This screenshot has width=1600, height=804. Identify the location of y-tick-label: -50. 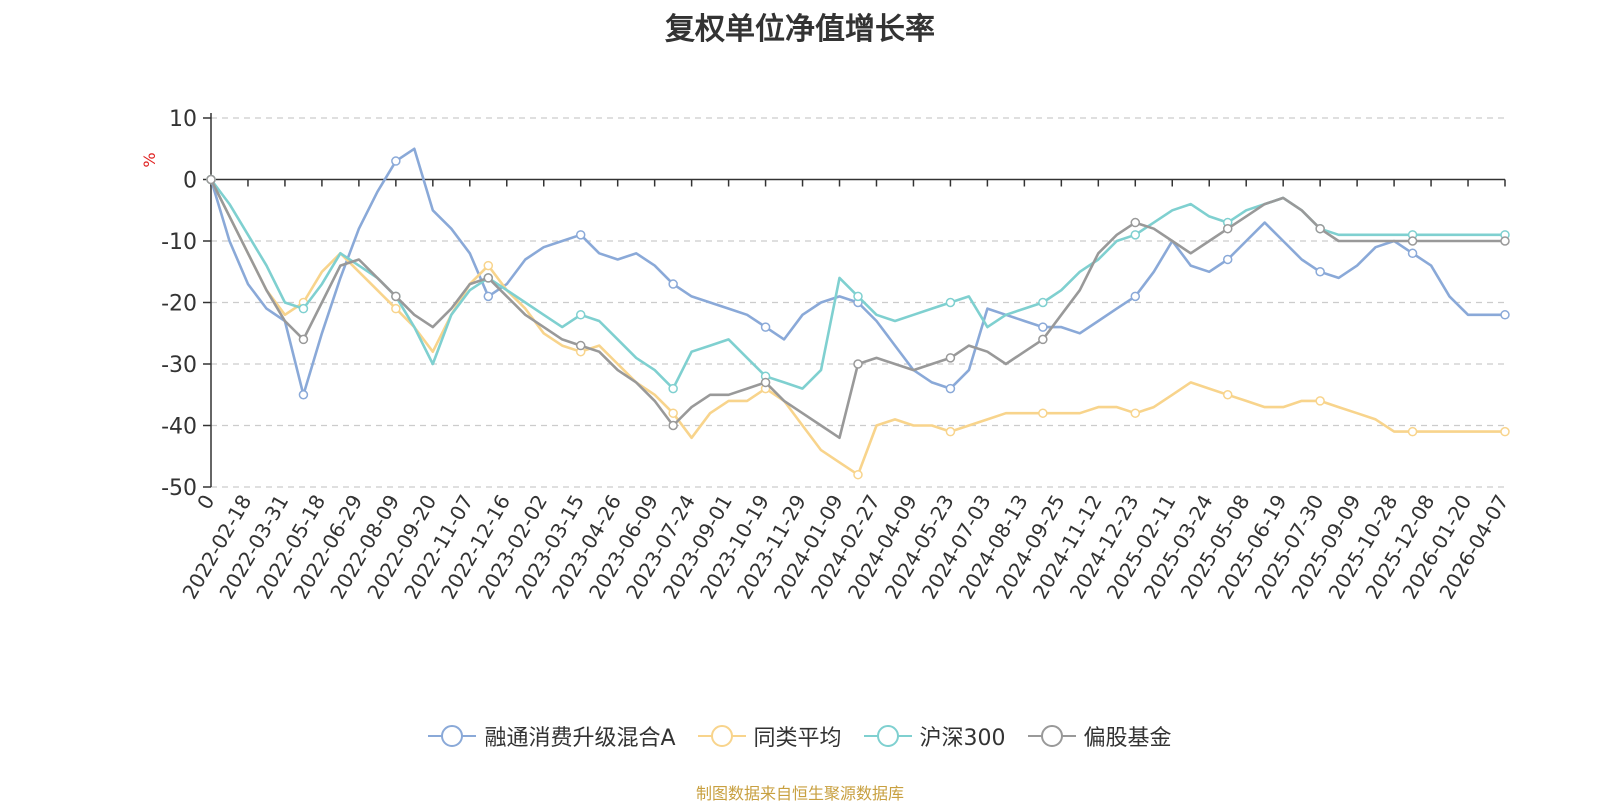
(179, 488).